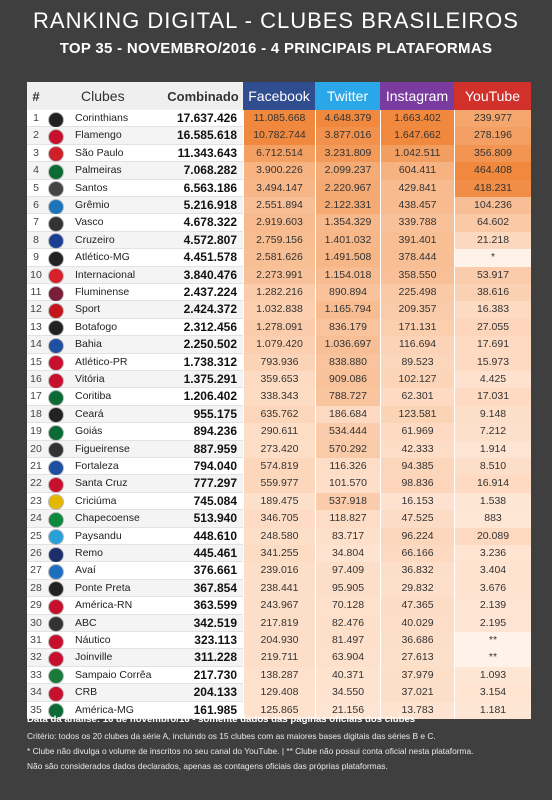 This screenshot has width=552, height=800. I want to click on twitter-cell: 40.371, so click(347, 675).